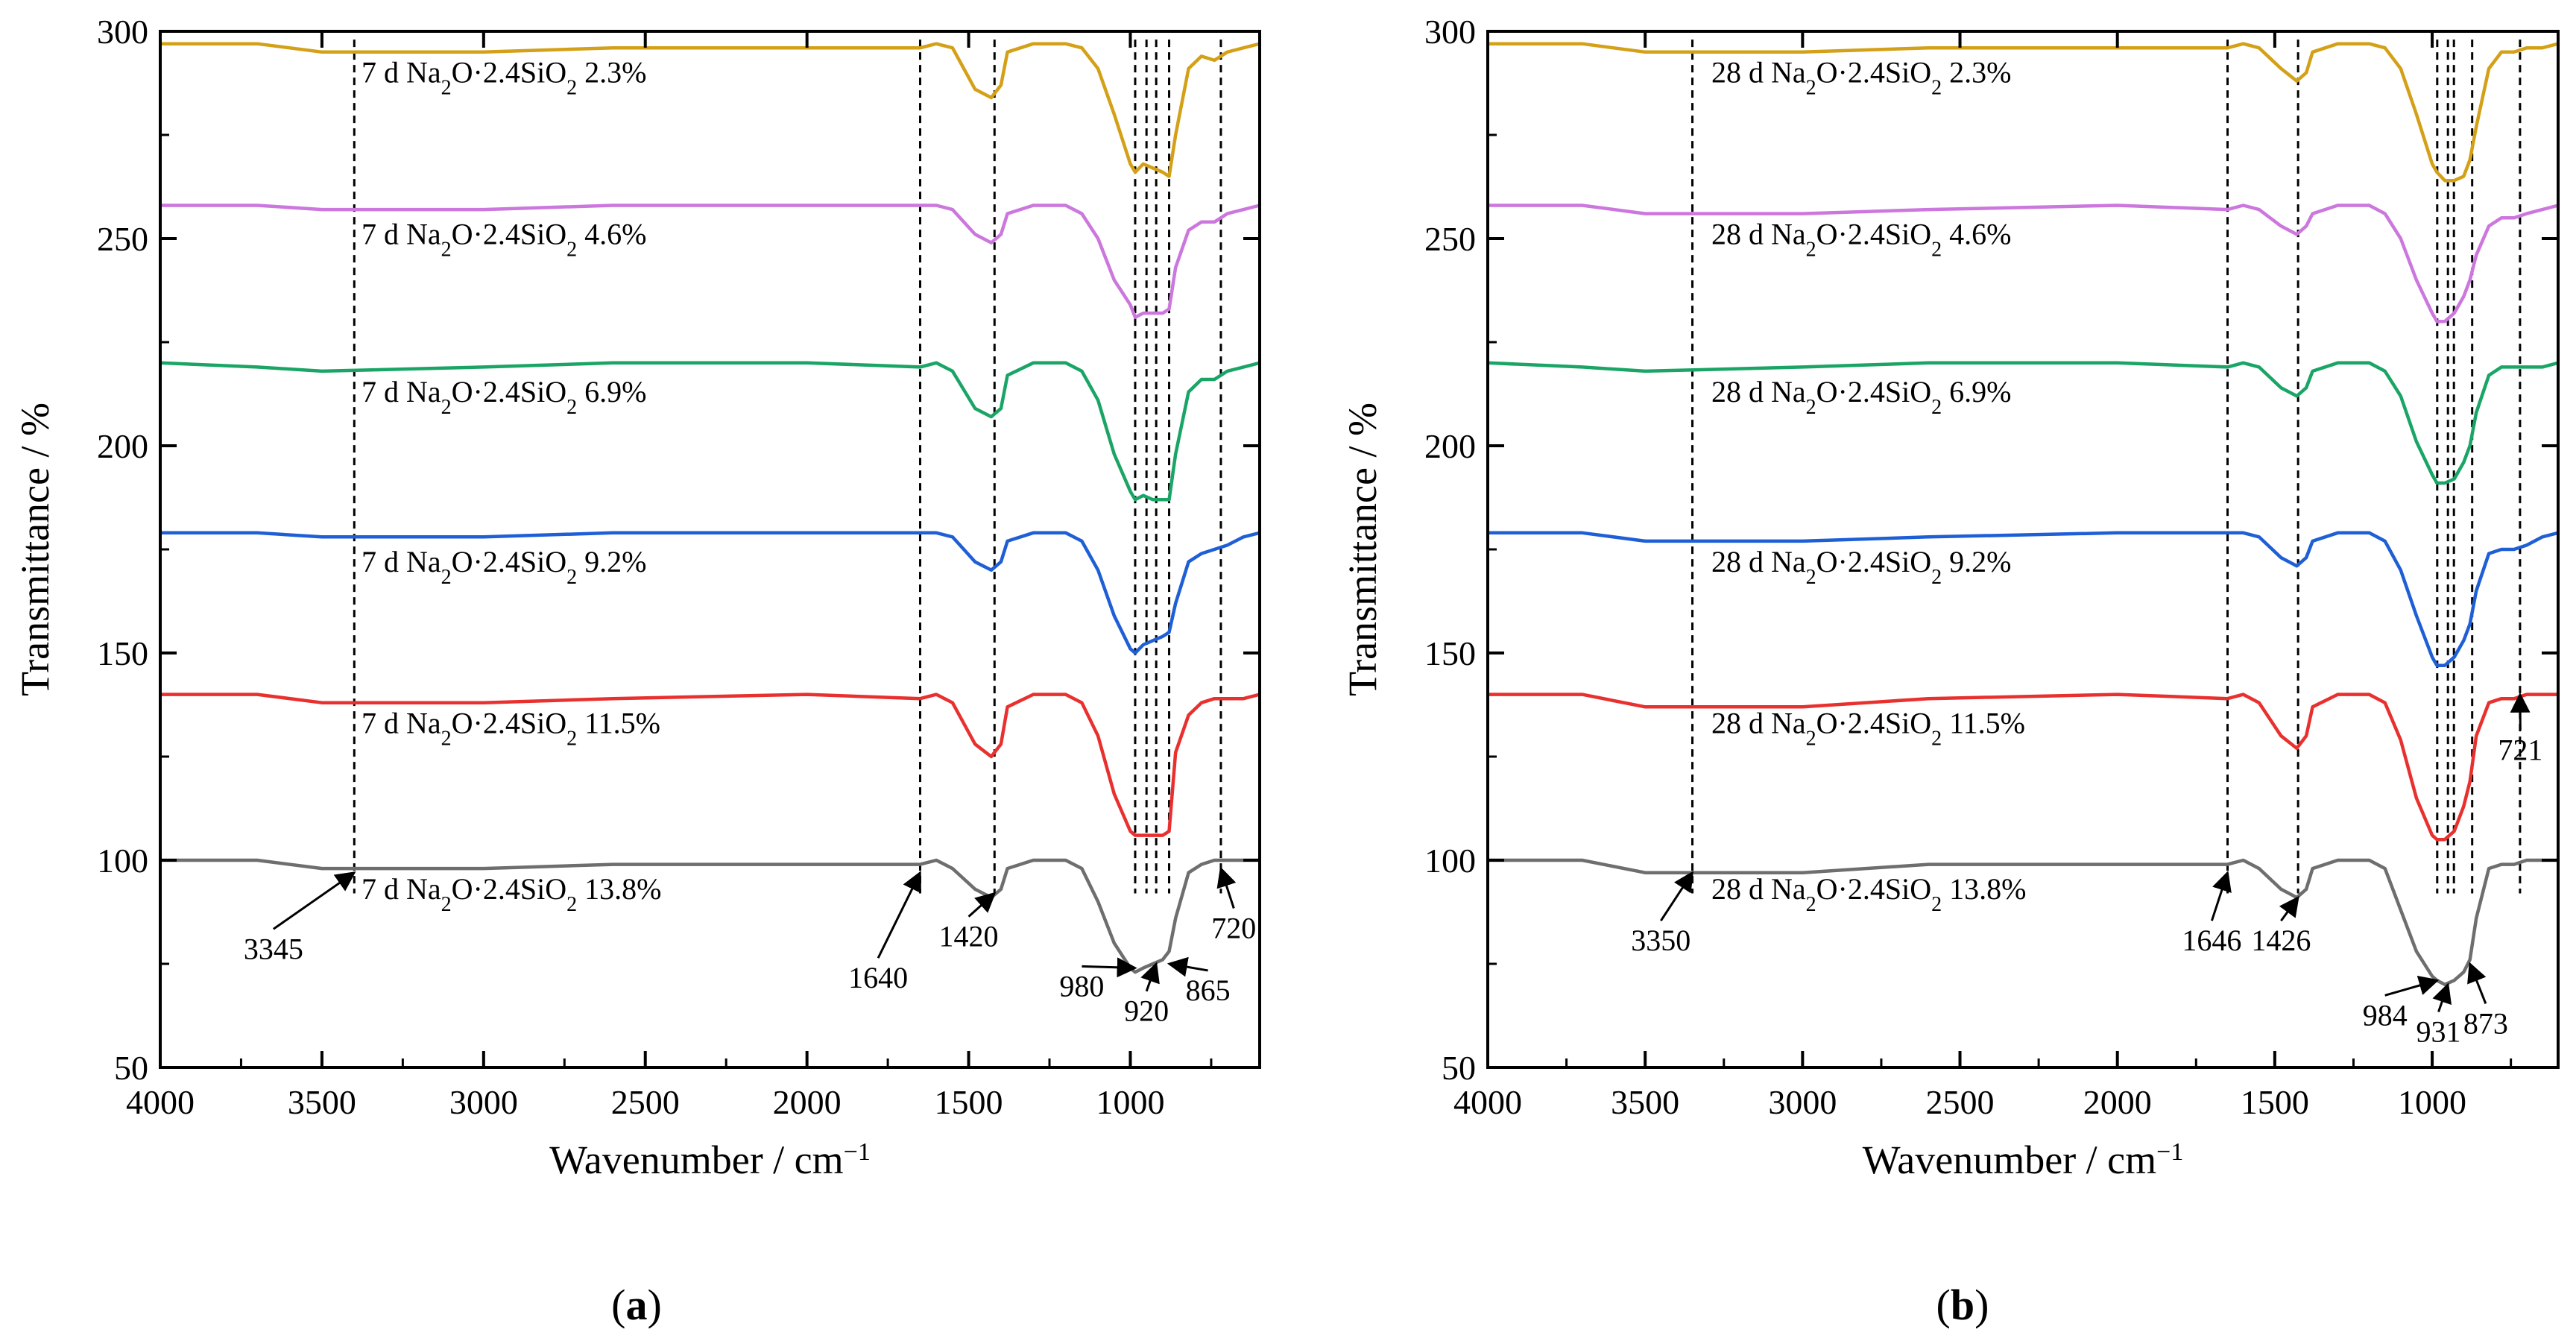  Describe the element at coordinates (1146, 1011) in the screenshot. I see `annotation-label: 920` at that location.